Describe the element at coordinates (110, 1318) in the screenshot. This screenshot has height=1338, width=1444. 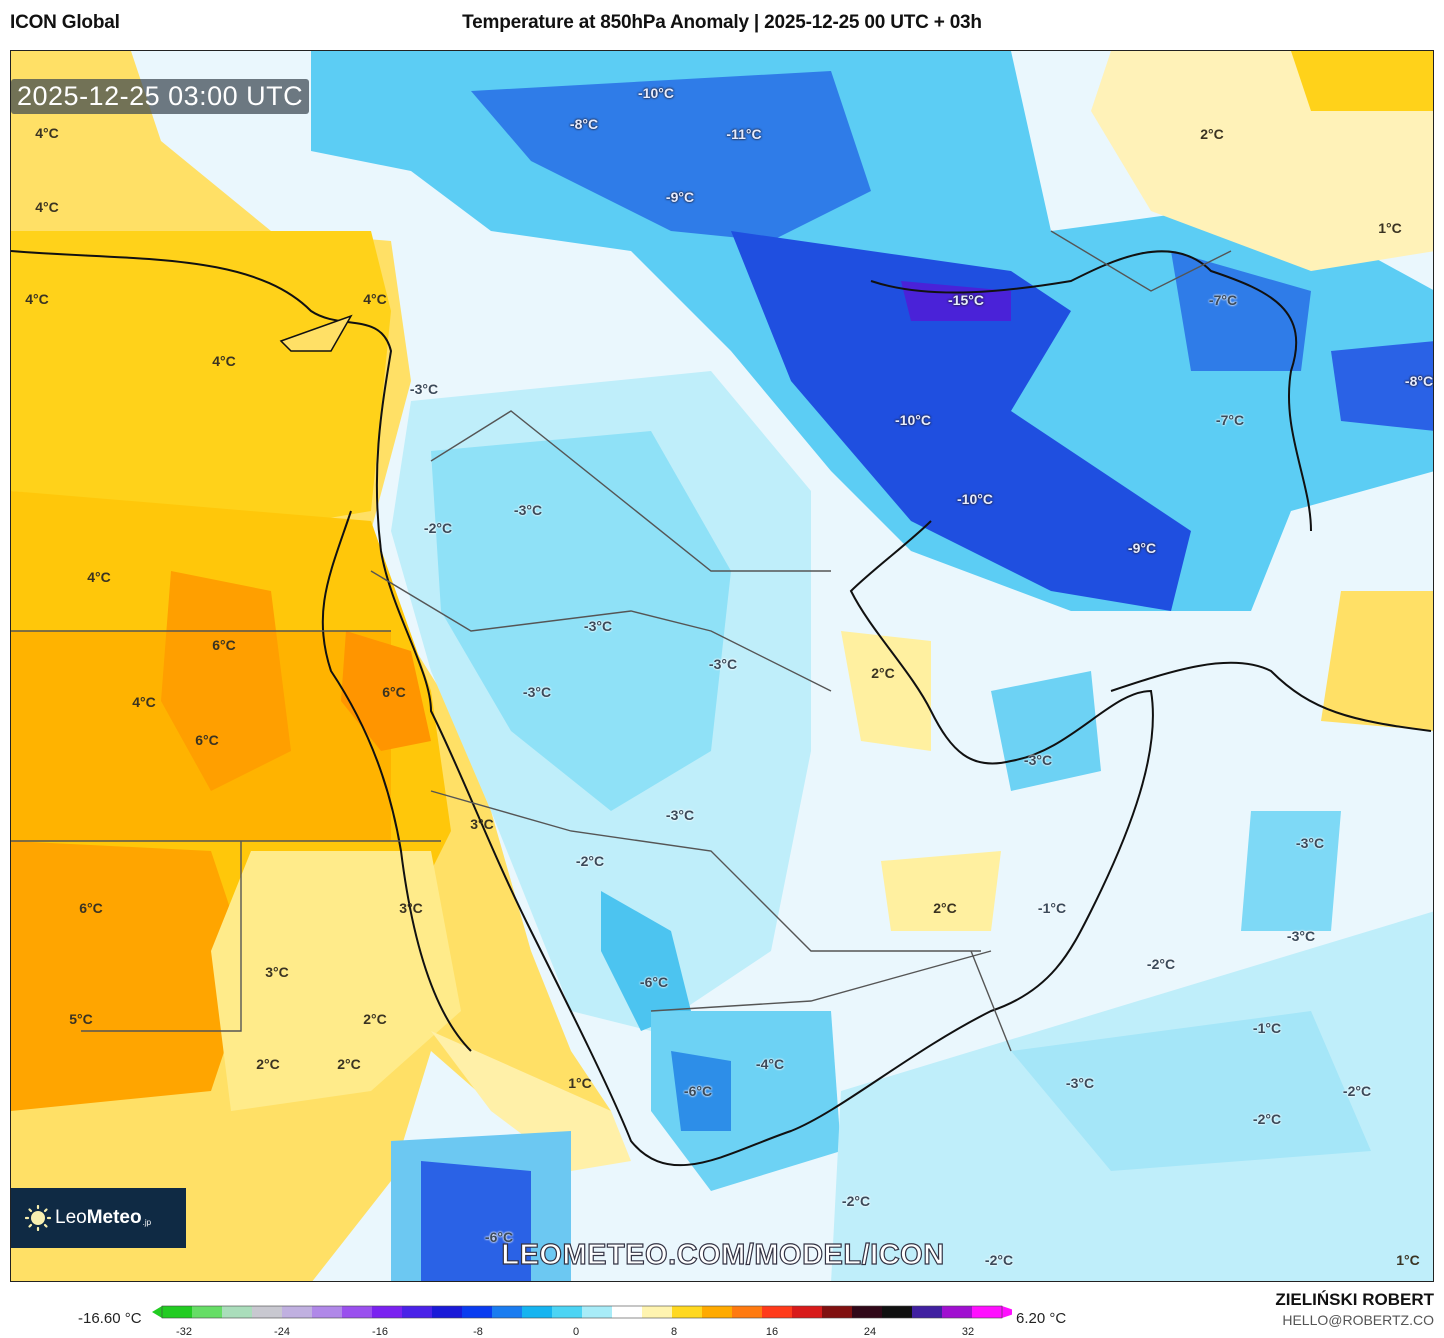
I see `legend-min-value: -16.60 °C` at that location.